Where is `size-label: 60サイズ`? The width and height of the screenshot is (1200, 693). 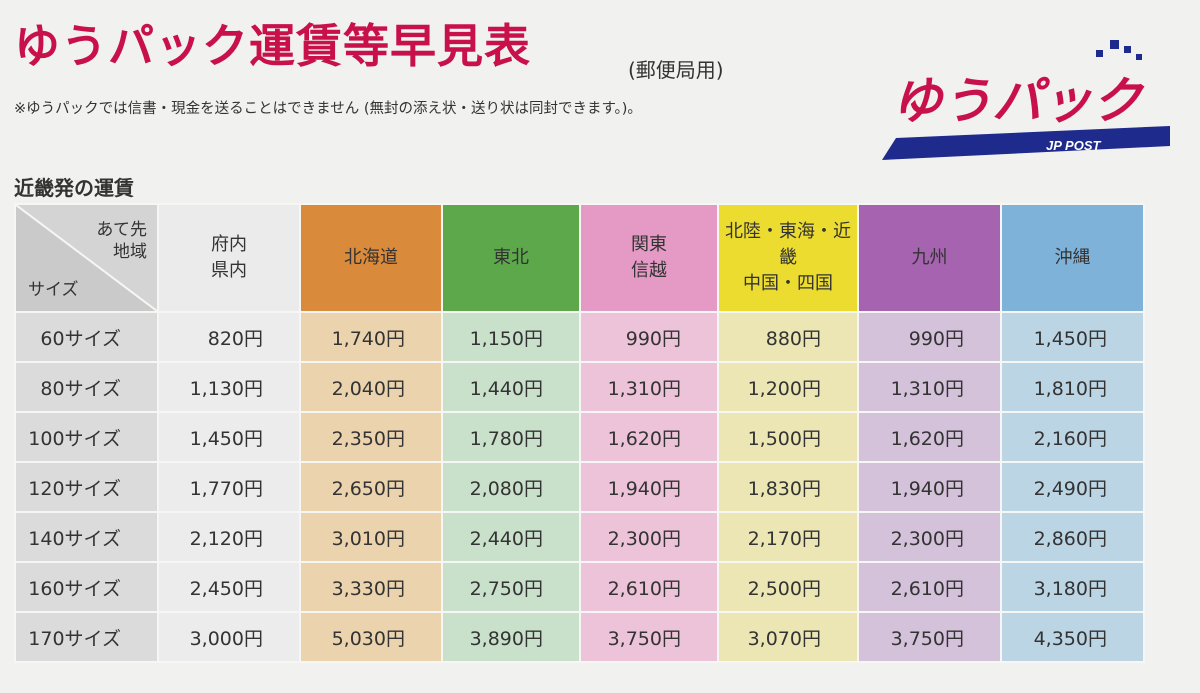 size-label: 60サイズ is located at coordinates (86, 337).